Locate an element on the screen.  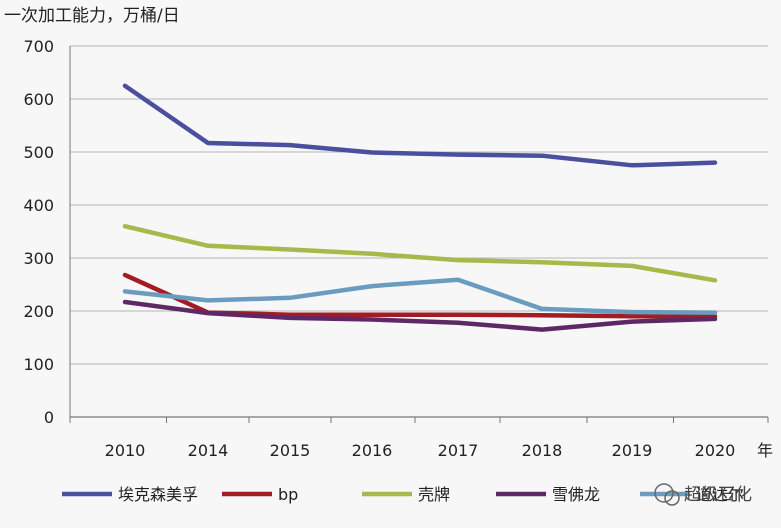
legend-label-4: 道达尔 is located at coordinates (720, 494).